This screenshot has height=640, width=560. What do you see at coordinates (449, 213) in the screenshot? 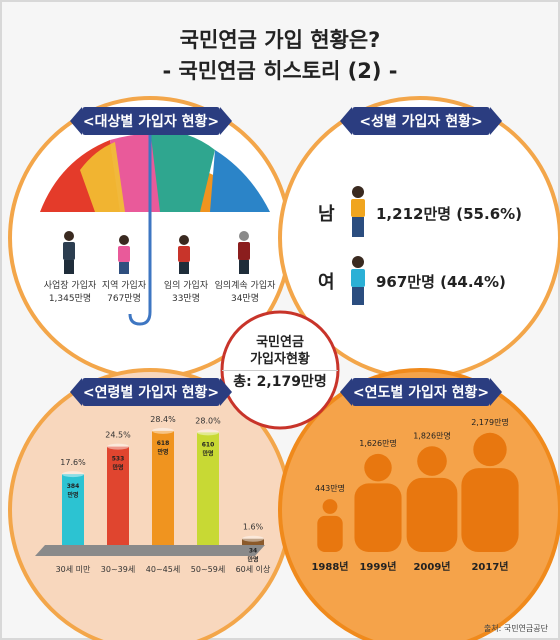
I see `gender-value: 1,212만명 (55.6%)` at bounding box center [449, 213].